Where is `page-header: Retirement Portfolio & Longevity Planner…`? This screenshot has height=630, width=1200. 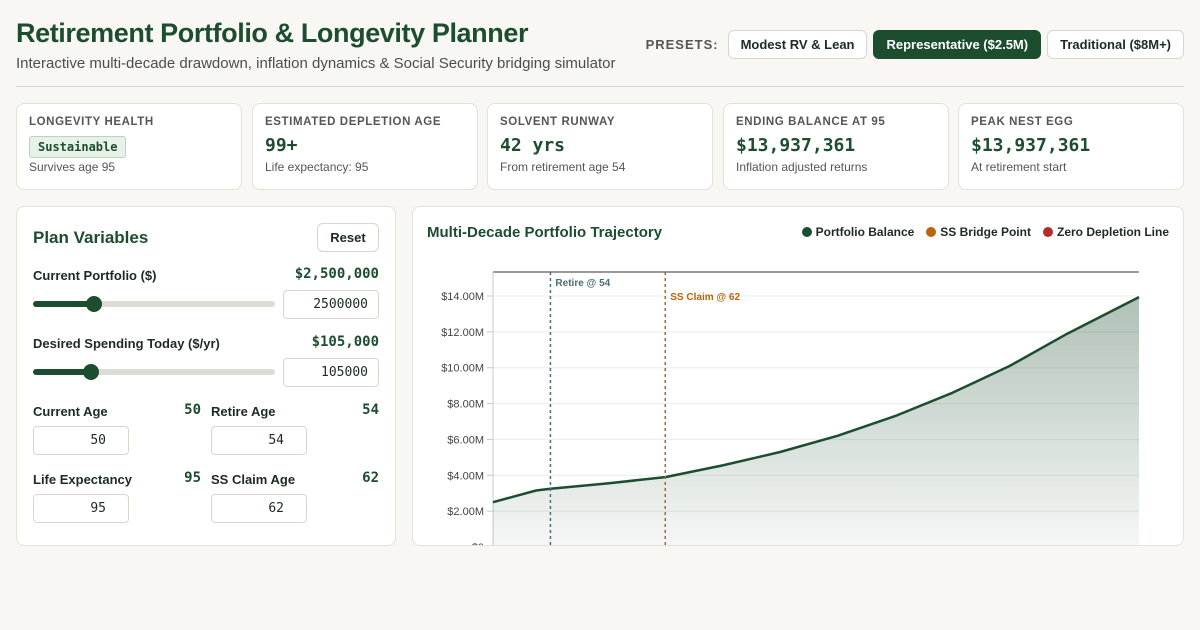 page-header: Retirement Portfolio & Longevity Planner… is located at coordinates (600, 52).